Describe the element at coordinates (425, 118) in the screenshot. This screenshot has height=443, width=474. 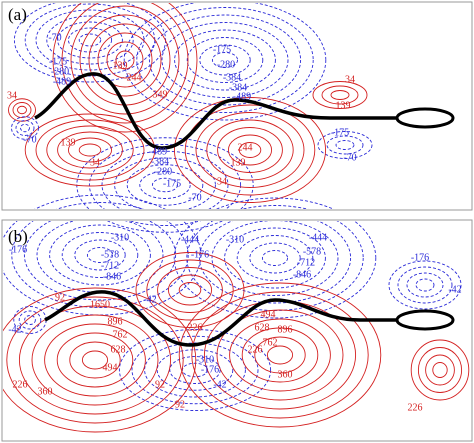
I see `ellipse-body` at that location.